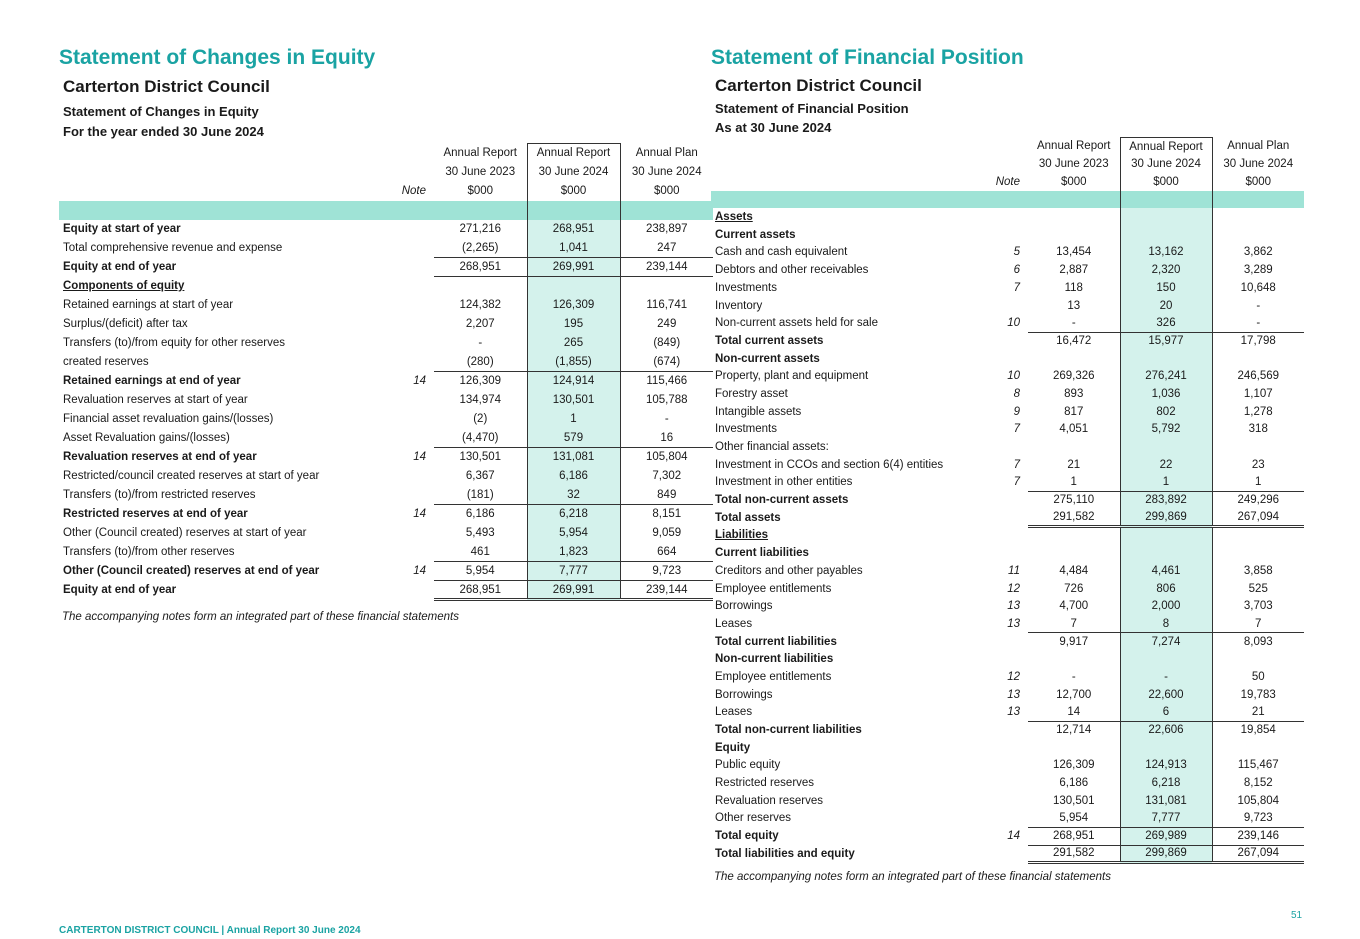 This screenshot has width=1360, height=939. What do you see at coordinates (573, 305) in the screenshot?
I see `row-value: 126,309` at bounding box center [573, 305].